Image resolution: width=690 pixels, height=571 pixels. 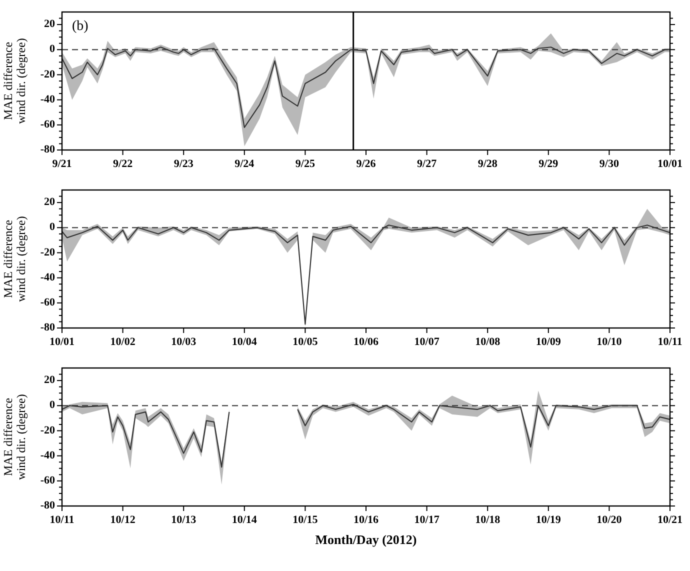 What do you see at coordinates (123, 520) in the screenshot?
I see `x-tick-label: 10/12` at bounding box center [123, 520].